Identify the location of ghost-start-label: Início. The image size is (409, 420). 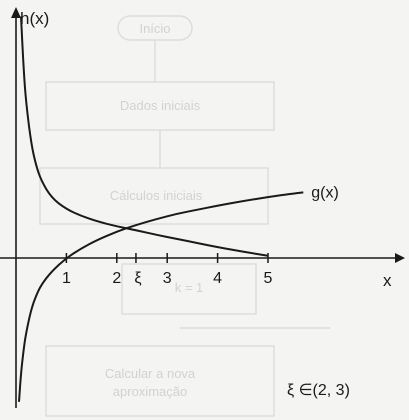
(154, 28).